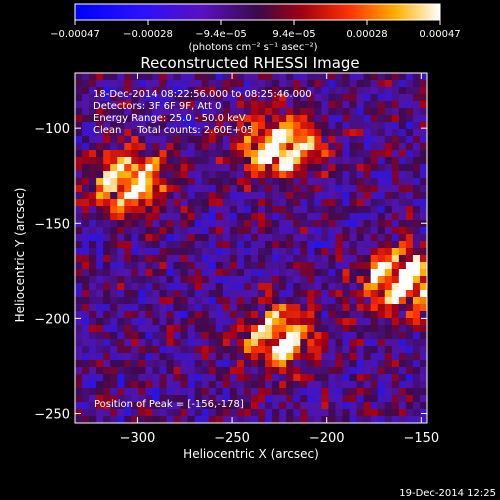 The height and width of the screenshot is (500, 500). What do you see at coordinates (202, 94) in the screenshot?
I see `info-time-range: 18-Dec-2014 08:22:56.000 to 08:25:46.000` at bounding box center [202, 94].